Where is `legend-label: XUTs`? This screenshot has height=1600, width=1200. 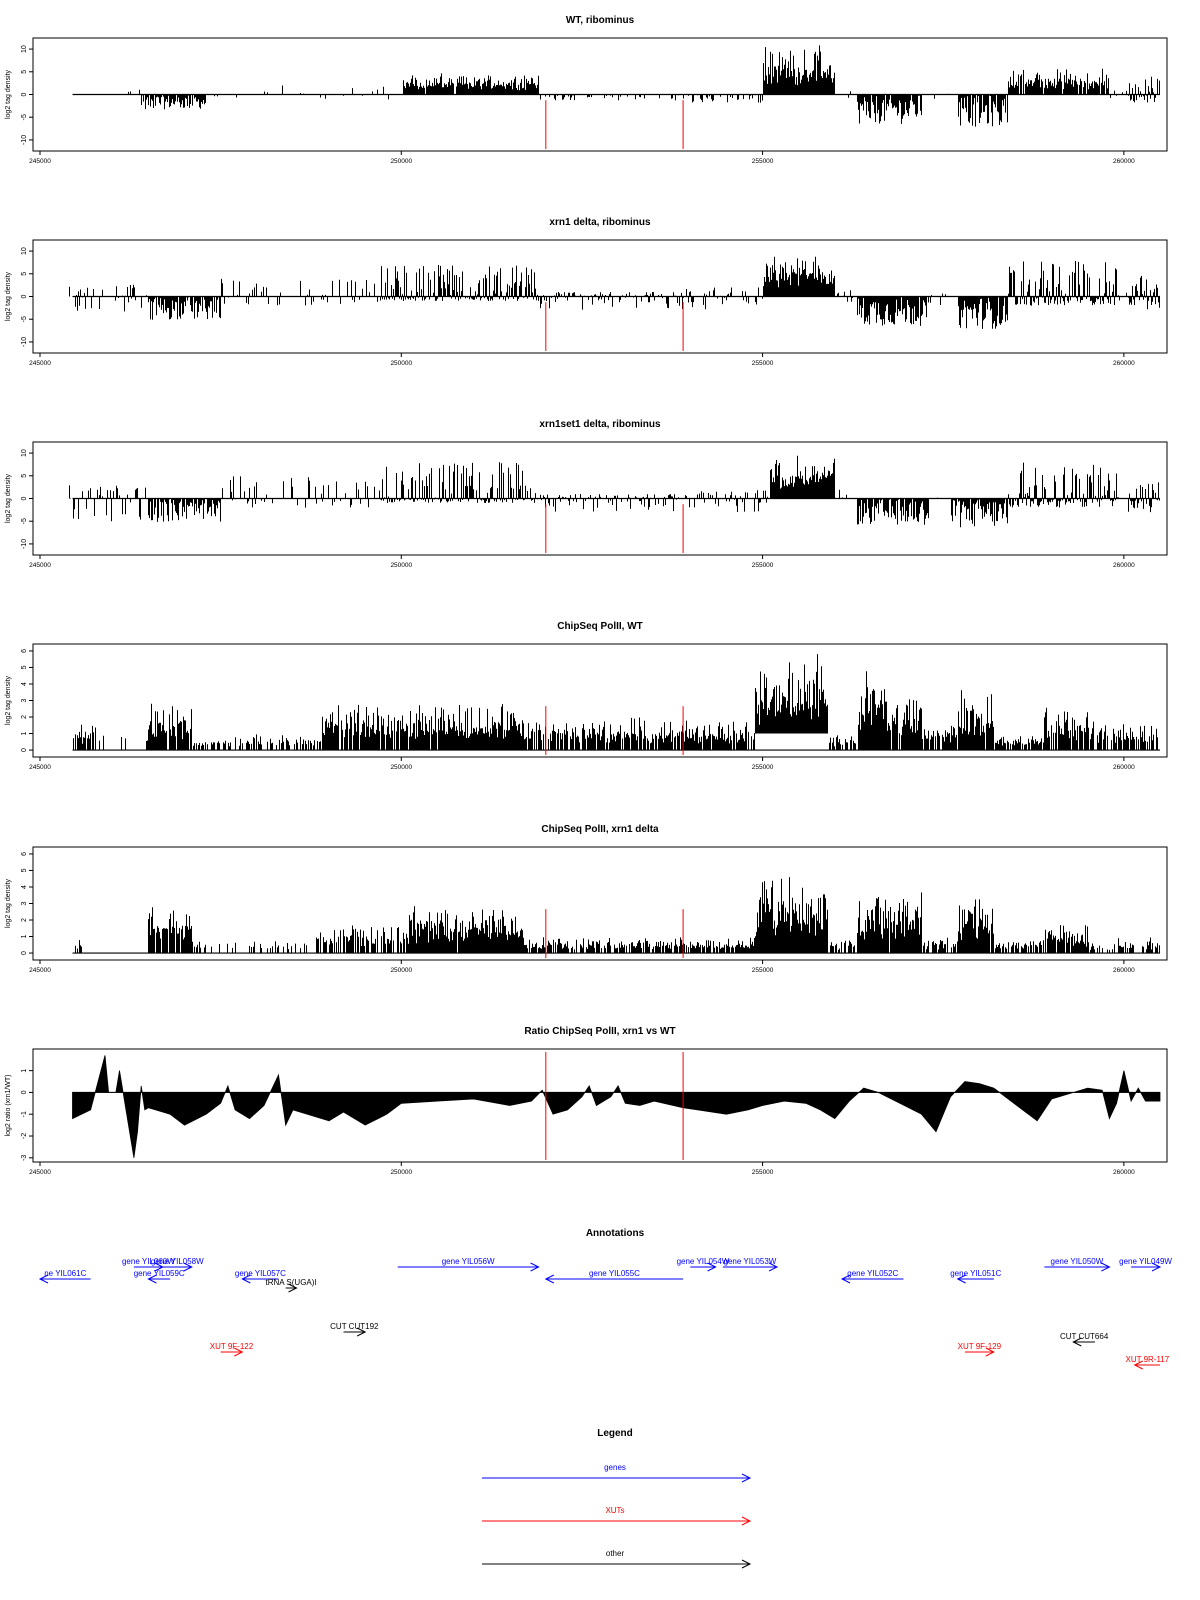 legend-label: XUTs is located at coordinates (614, 1510).